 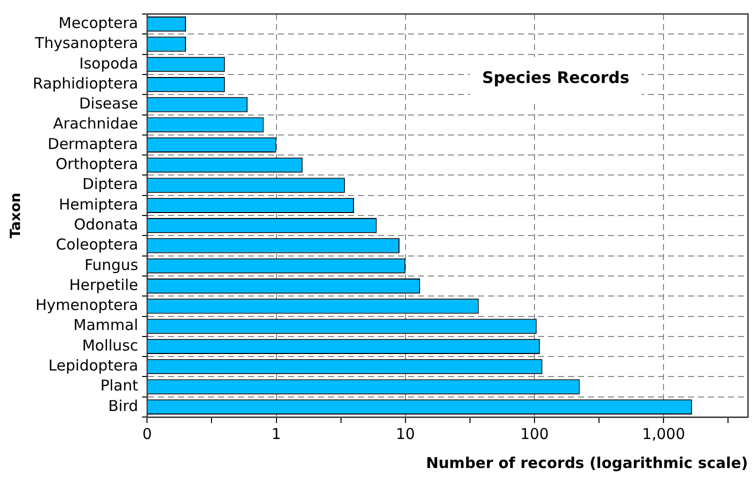 What do you see at coordinates (123, 405) in the screenshot?
I see `y-tick-label: Bird` at bounding box center [123, 405].